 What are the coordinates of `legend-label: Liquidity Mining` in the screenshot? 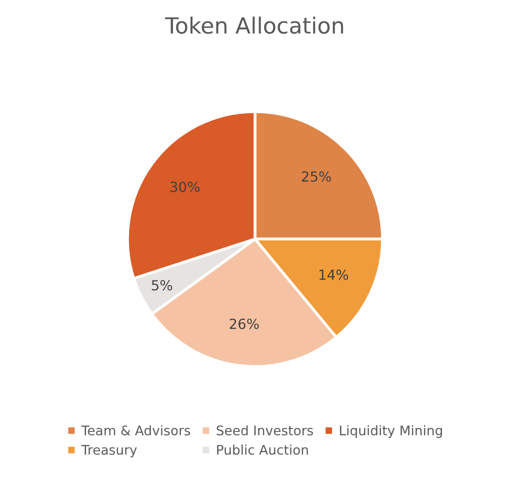 It's located at (391, 431).